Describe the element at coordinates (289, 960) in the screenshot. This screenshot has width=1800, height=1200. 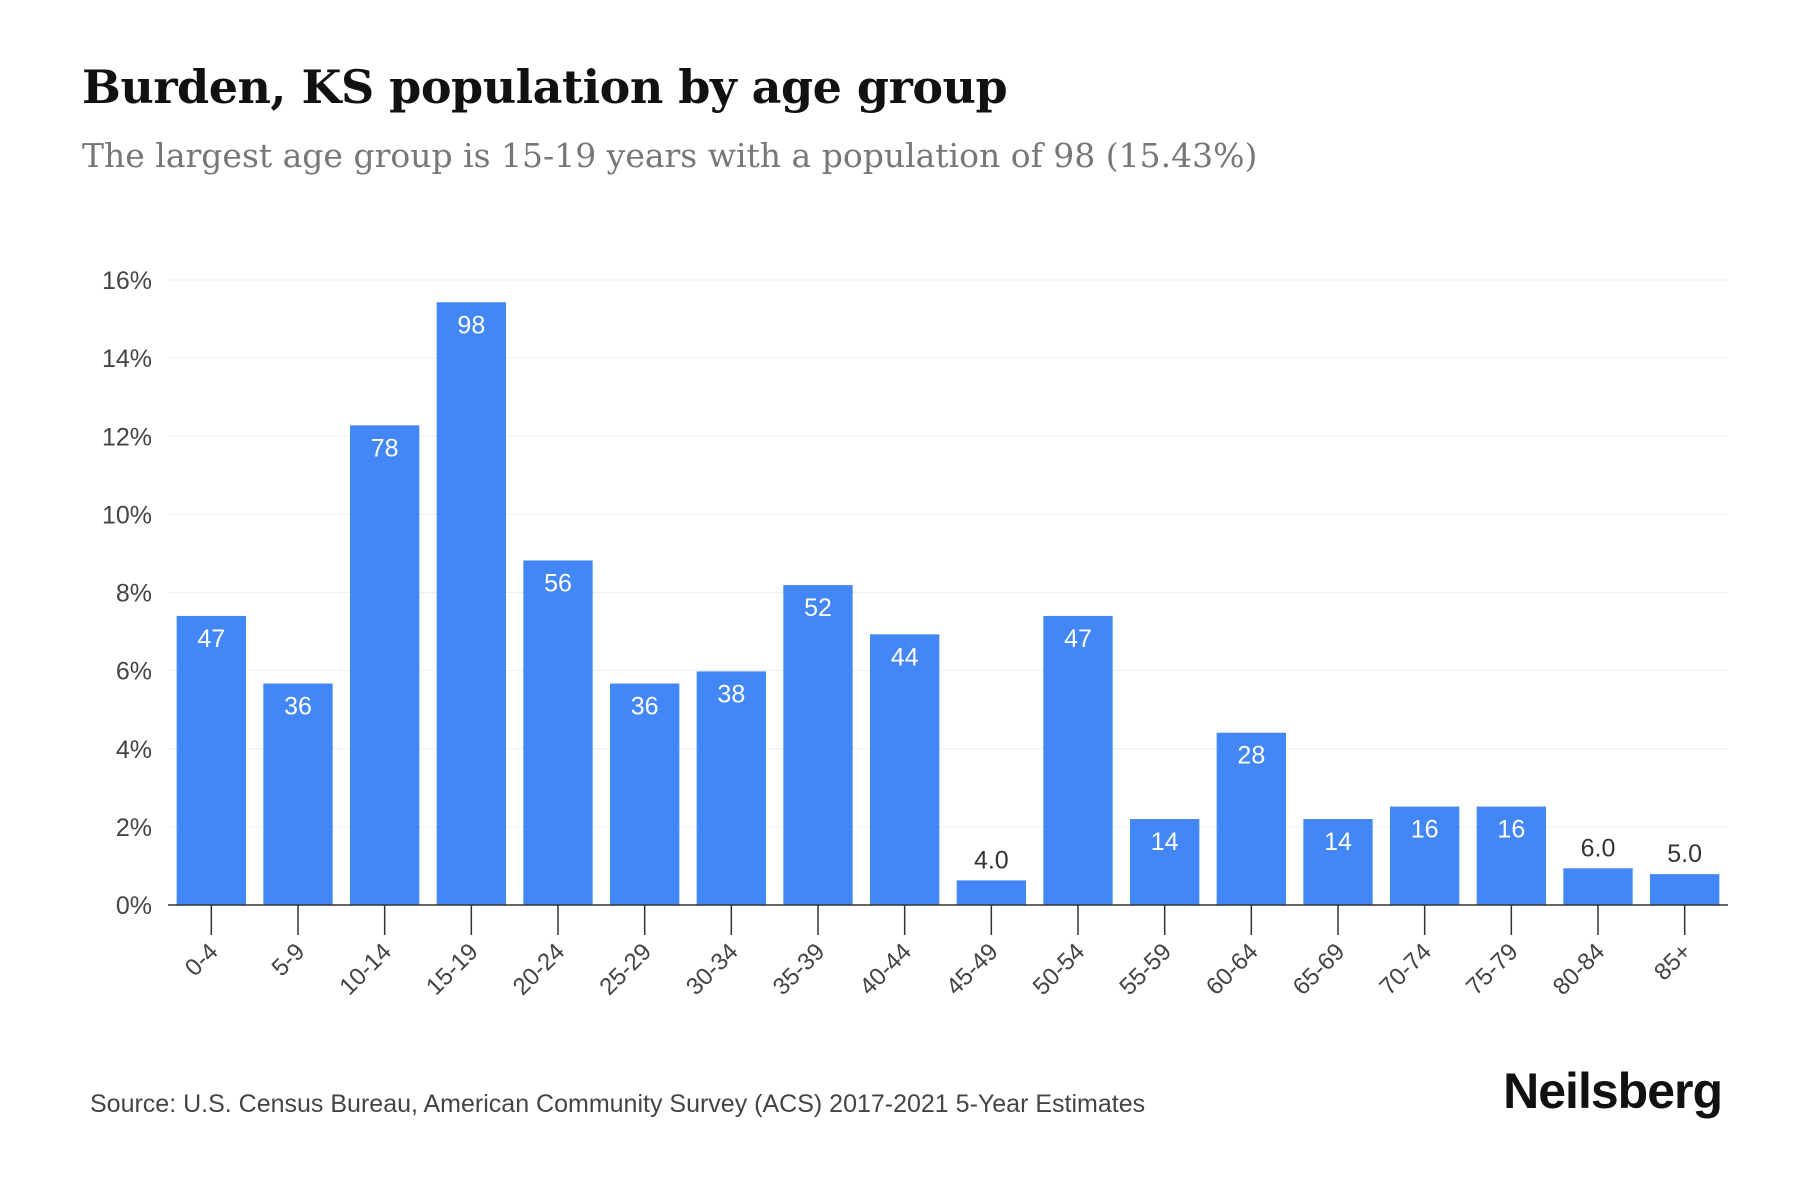
I see `x-tick-label: 5-9` at that location.